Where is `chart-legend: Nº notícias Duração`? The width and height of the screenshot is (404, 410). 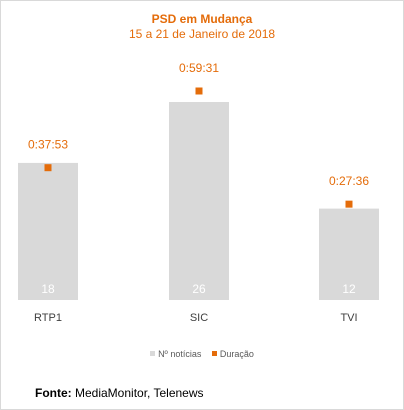 chart-legend: Nº notícias Duração is located at coordinates (202, 354).